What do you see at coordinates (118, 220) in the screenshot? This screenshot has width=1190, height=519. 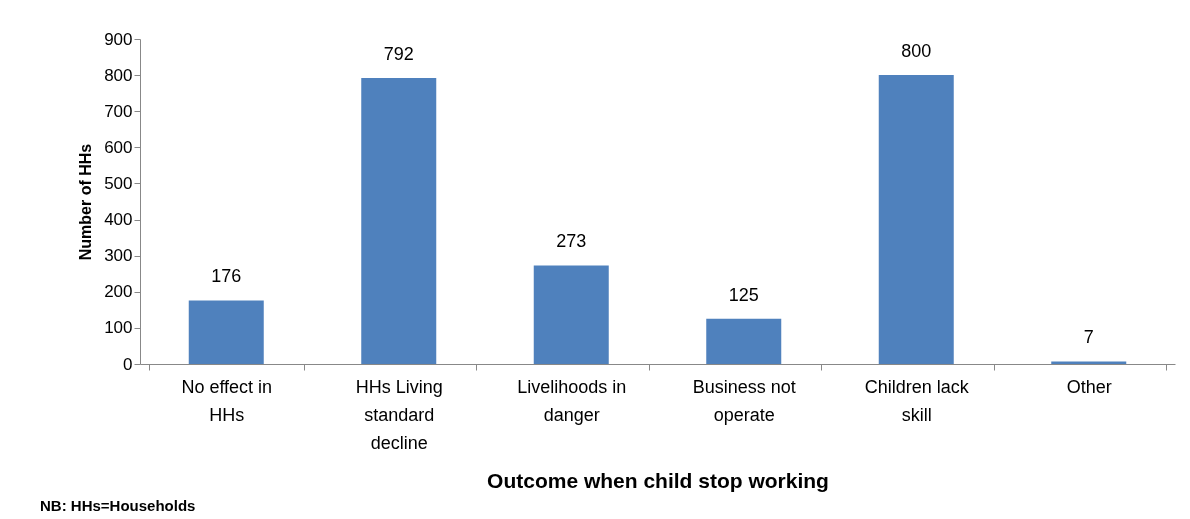 I see `y-tick-label: 400` at bounding box center [118, 220].